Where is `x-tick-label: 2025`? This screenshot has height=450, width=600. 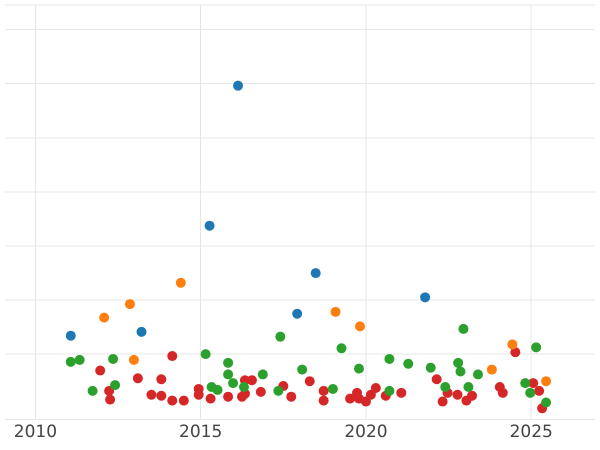
x-tick-label: 2025 is located at coordinates (531, 432).